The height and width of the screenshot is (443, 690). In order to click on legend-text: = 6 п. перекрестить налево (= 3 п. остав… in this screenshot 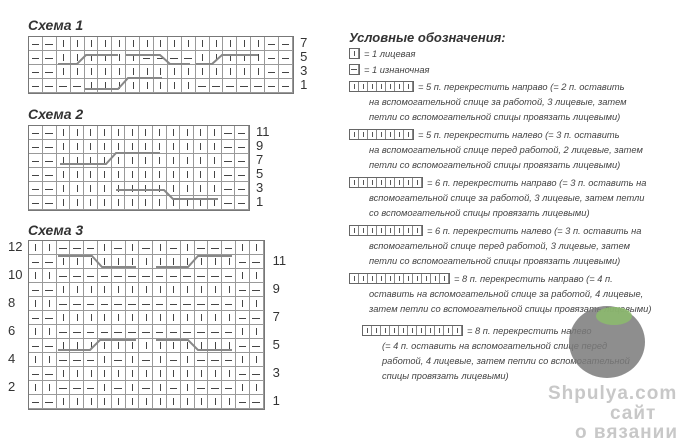, I will do `click(534, 231)`.